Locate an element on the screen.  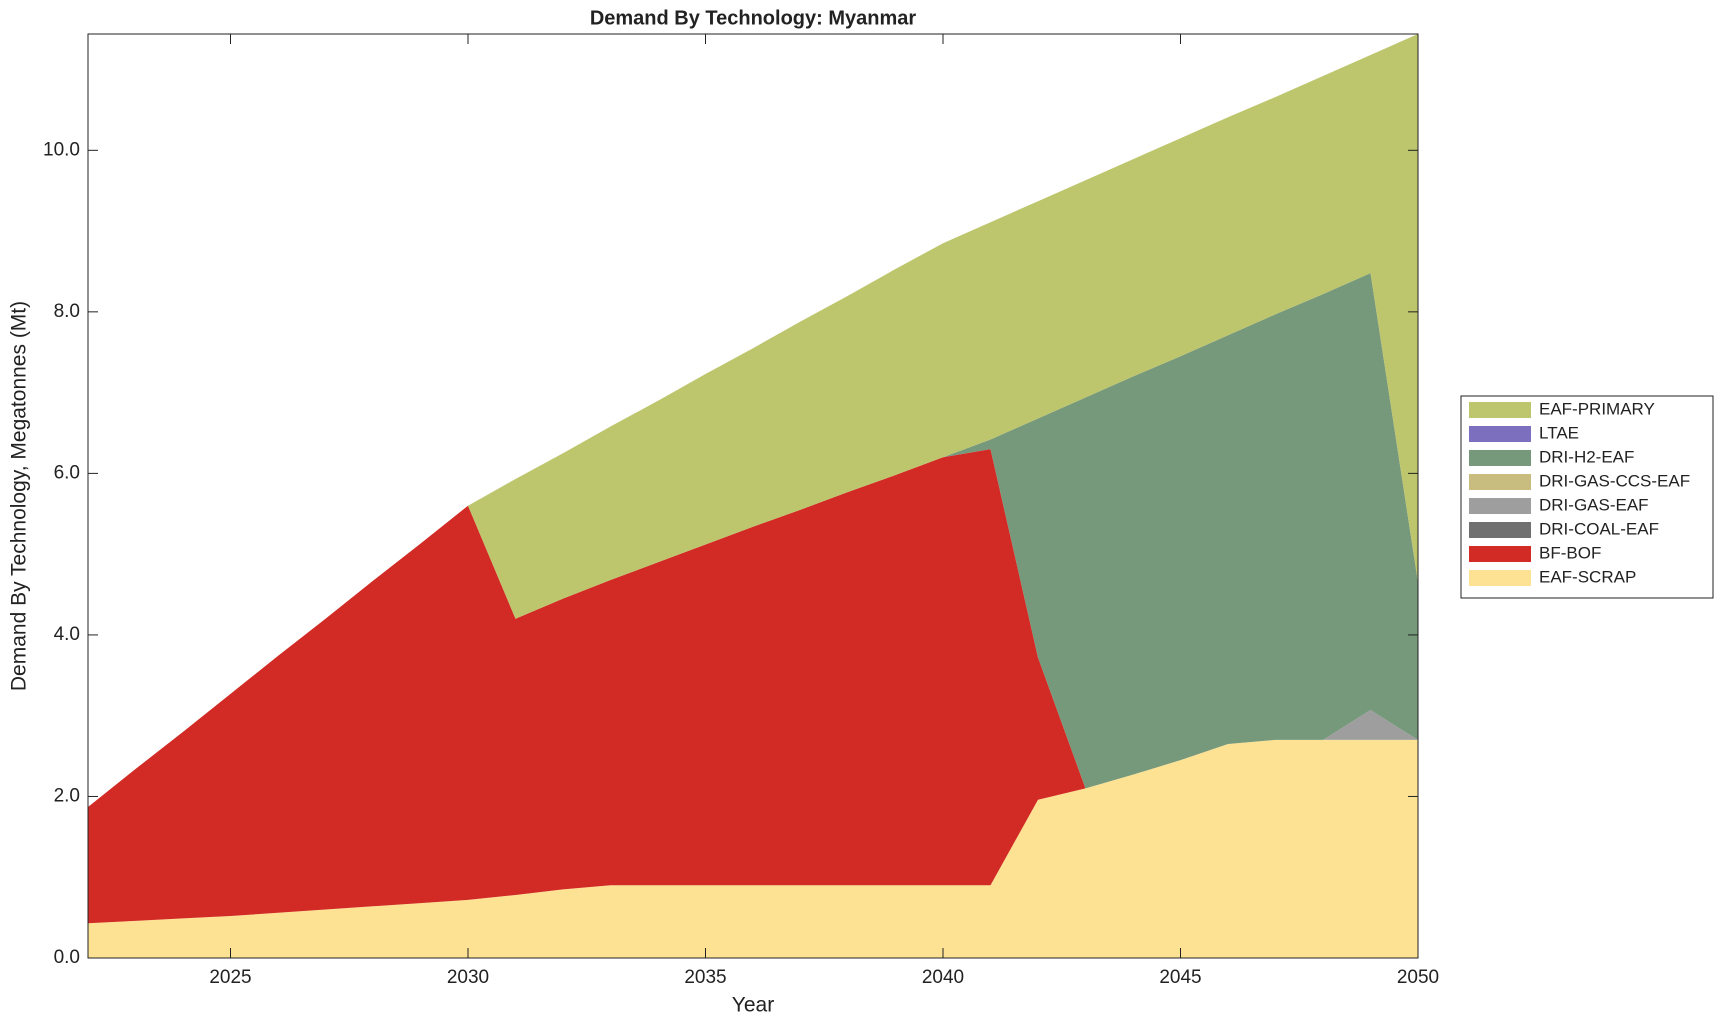
x-tick-label: 2040 is located at coordinates (943, 977).